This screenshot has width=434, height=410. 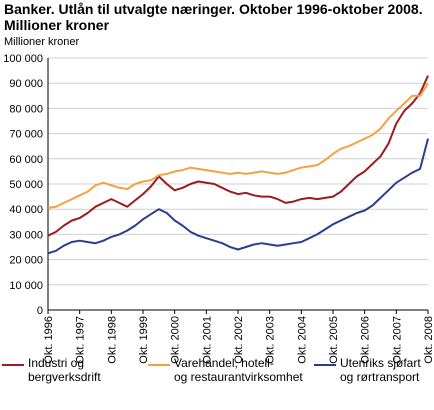 What do you see at coordinates (207, 340) in the screenshot?
I see `x-tick-label: Okt. 2001` at bounding box center [207, 340].